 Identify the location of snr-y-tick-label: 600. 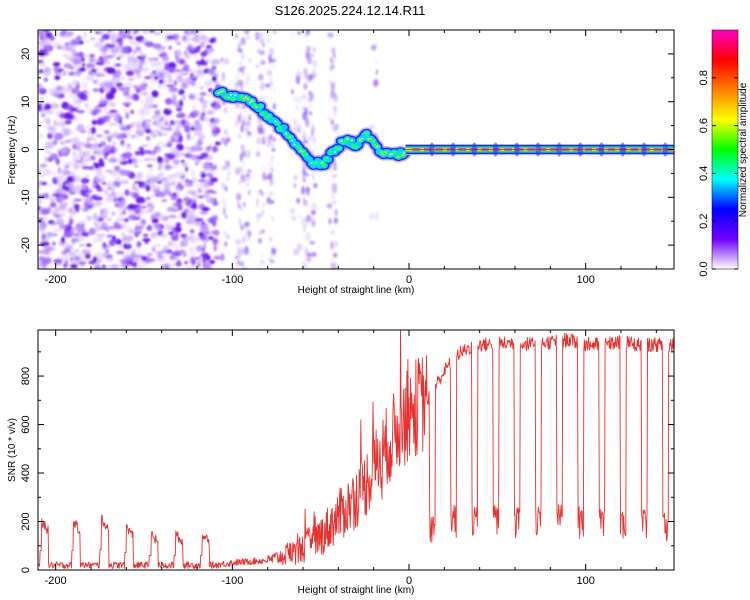
(26, 424).